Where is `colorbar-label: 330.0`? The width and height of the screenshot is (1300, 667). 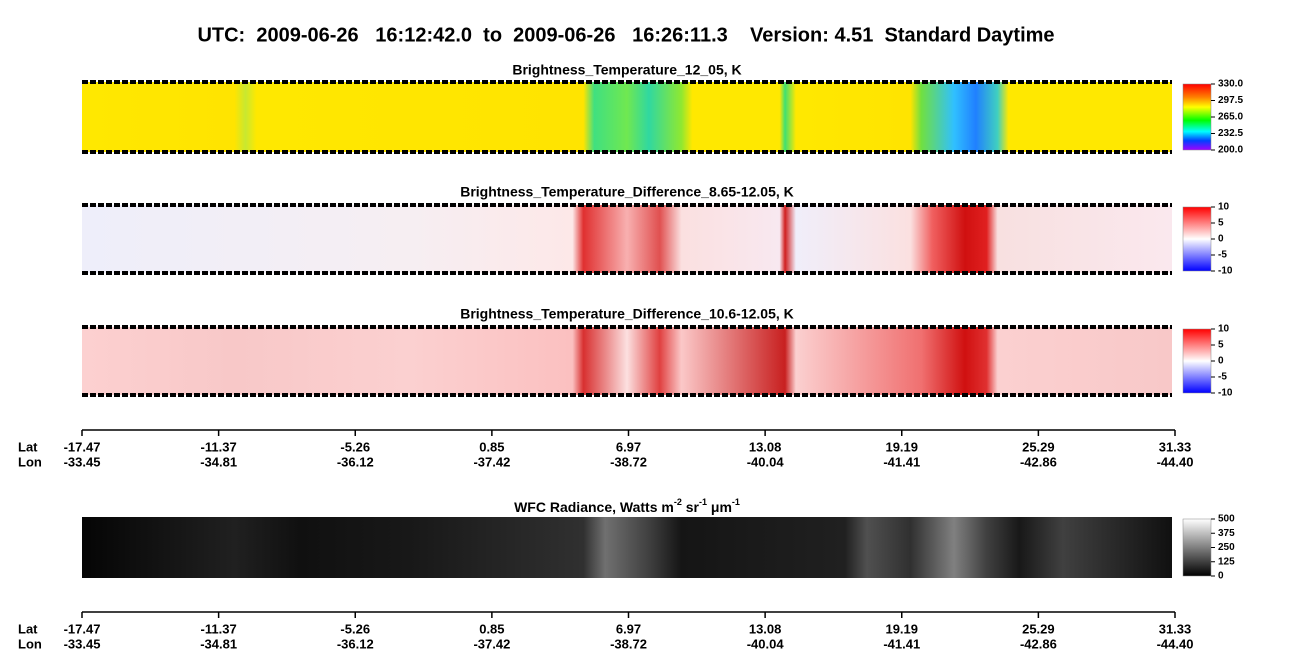
colorbar-label: 330.0 is located at coordinates (1230, 84).